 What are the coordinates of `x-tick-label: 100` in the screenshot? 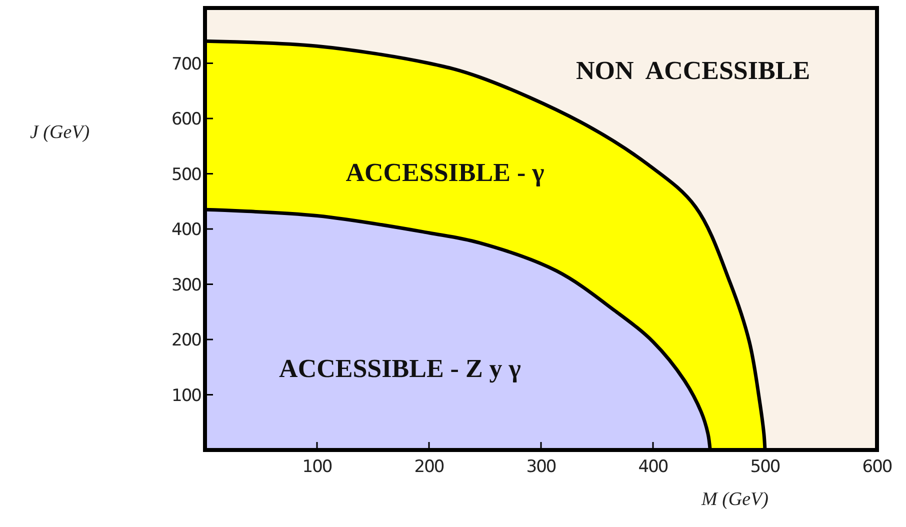 It's located at (317, 467).